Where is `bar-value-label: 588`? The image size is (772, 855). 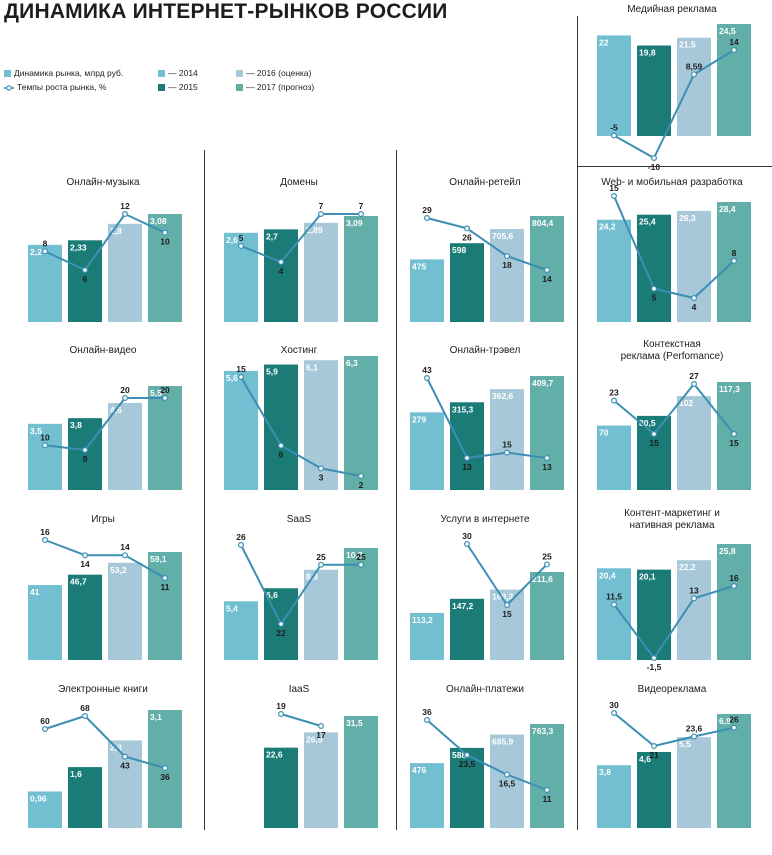 bar-value-label: 588 is located at coordinates (459, 755).